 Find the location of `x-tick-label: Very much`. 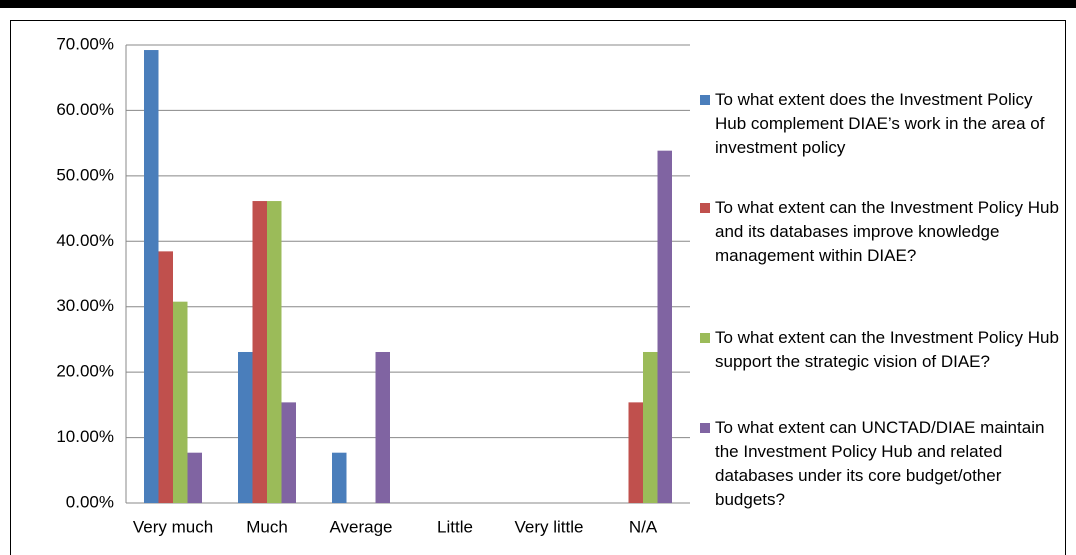

x-tick-label: Very much is located at coordinates (173, 526).